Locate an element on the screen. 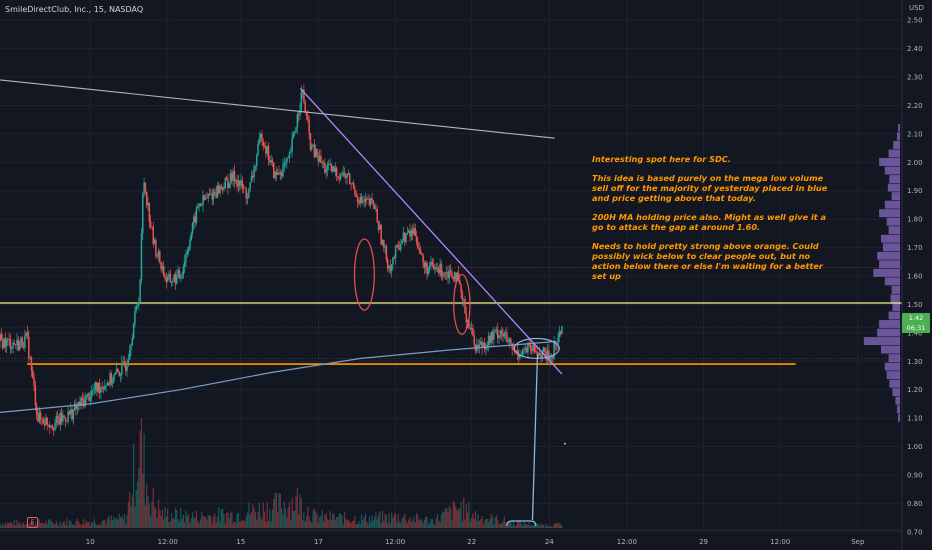 The width and height of the screenshot is (932, 550). earnings-event-badge: E is located at coordinates (32, 522).